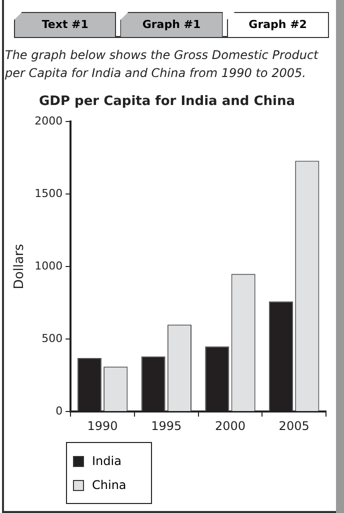 Image resolution: width=344 pixels, height=513 pixels. I want to click on chart-title: GDP per Capita for India and China, so click(167, 102).